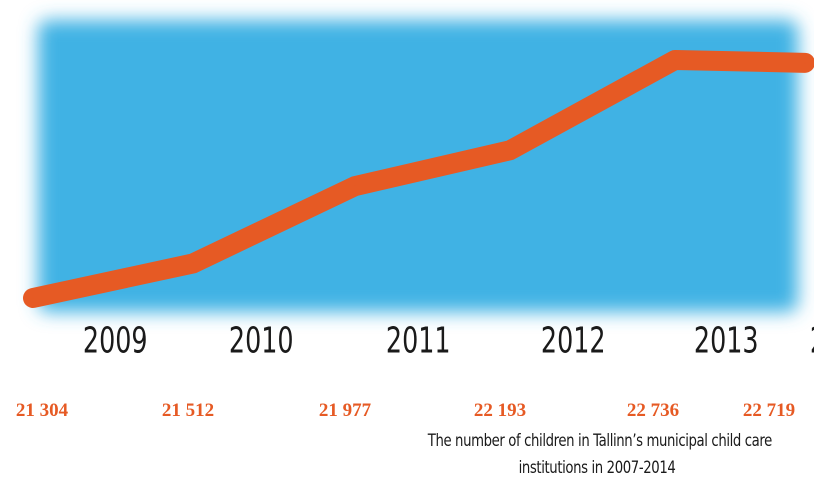 The image size is (814, 493). I want to click on year-label-2012: 2012, so click(573, 341).